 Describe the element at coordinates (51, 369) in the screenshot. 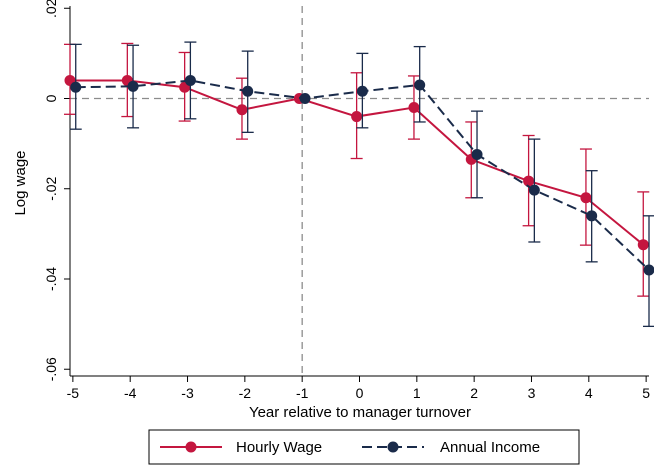

I see `y-tick-label: -.06` at that location.